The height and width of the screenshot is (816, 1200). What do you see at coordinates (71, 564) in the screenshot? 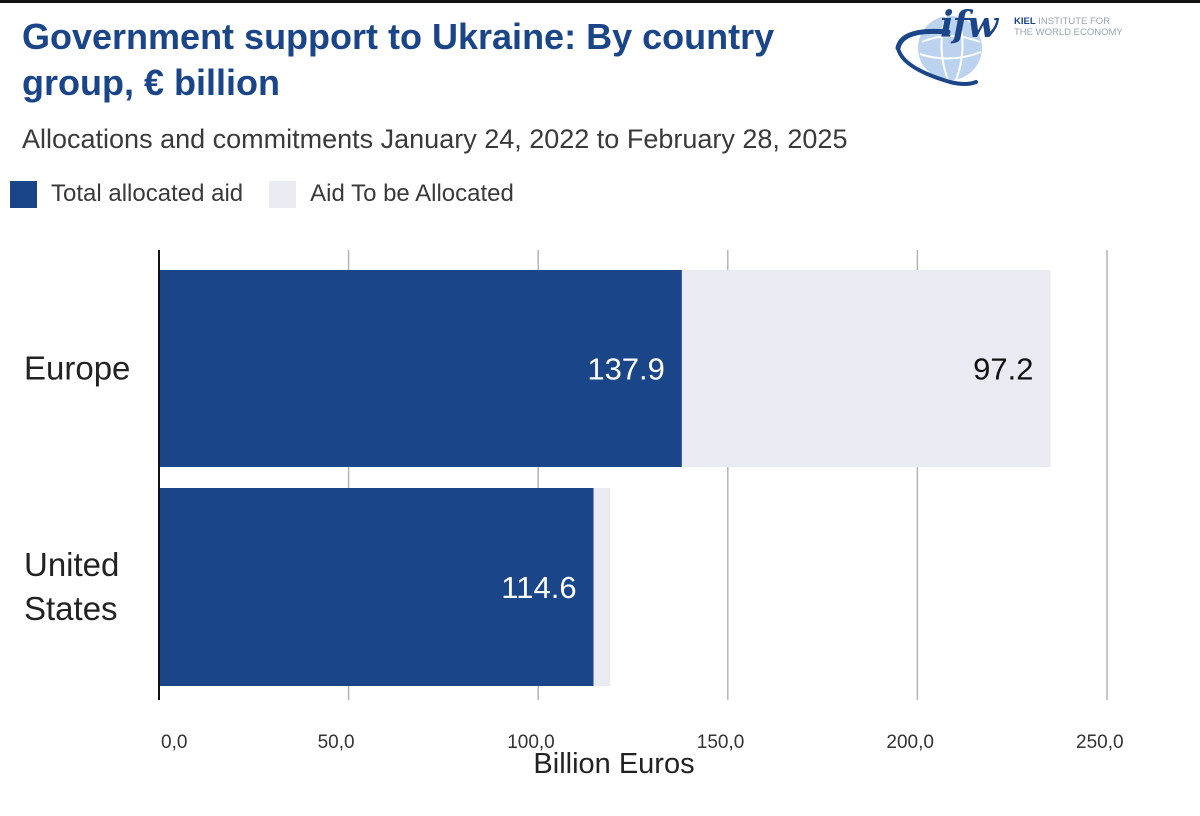
I see `category-label: United` at bounding box center [71, 564].